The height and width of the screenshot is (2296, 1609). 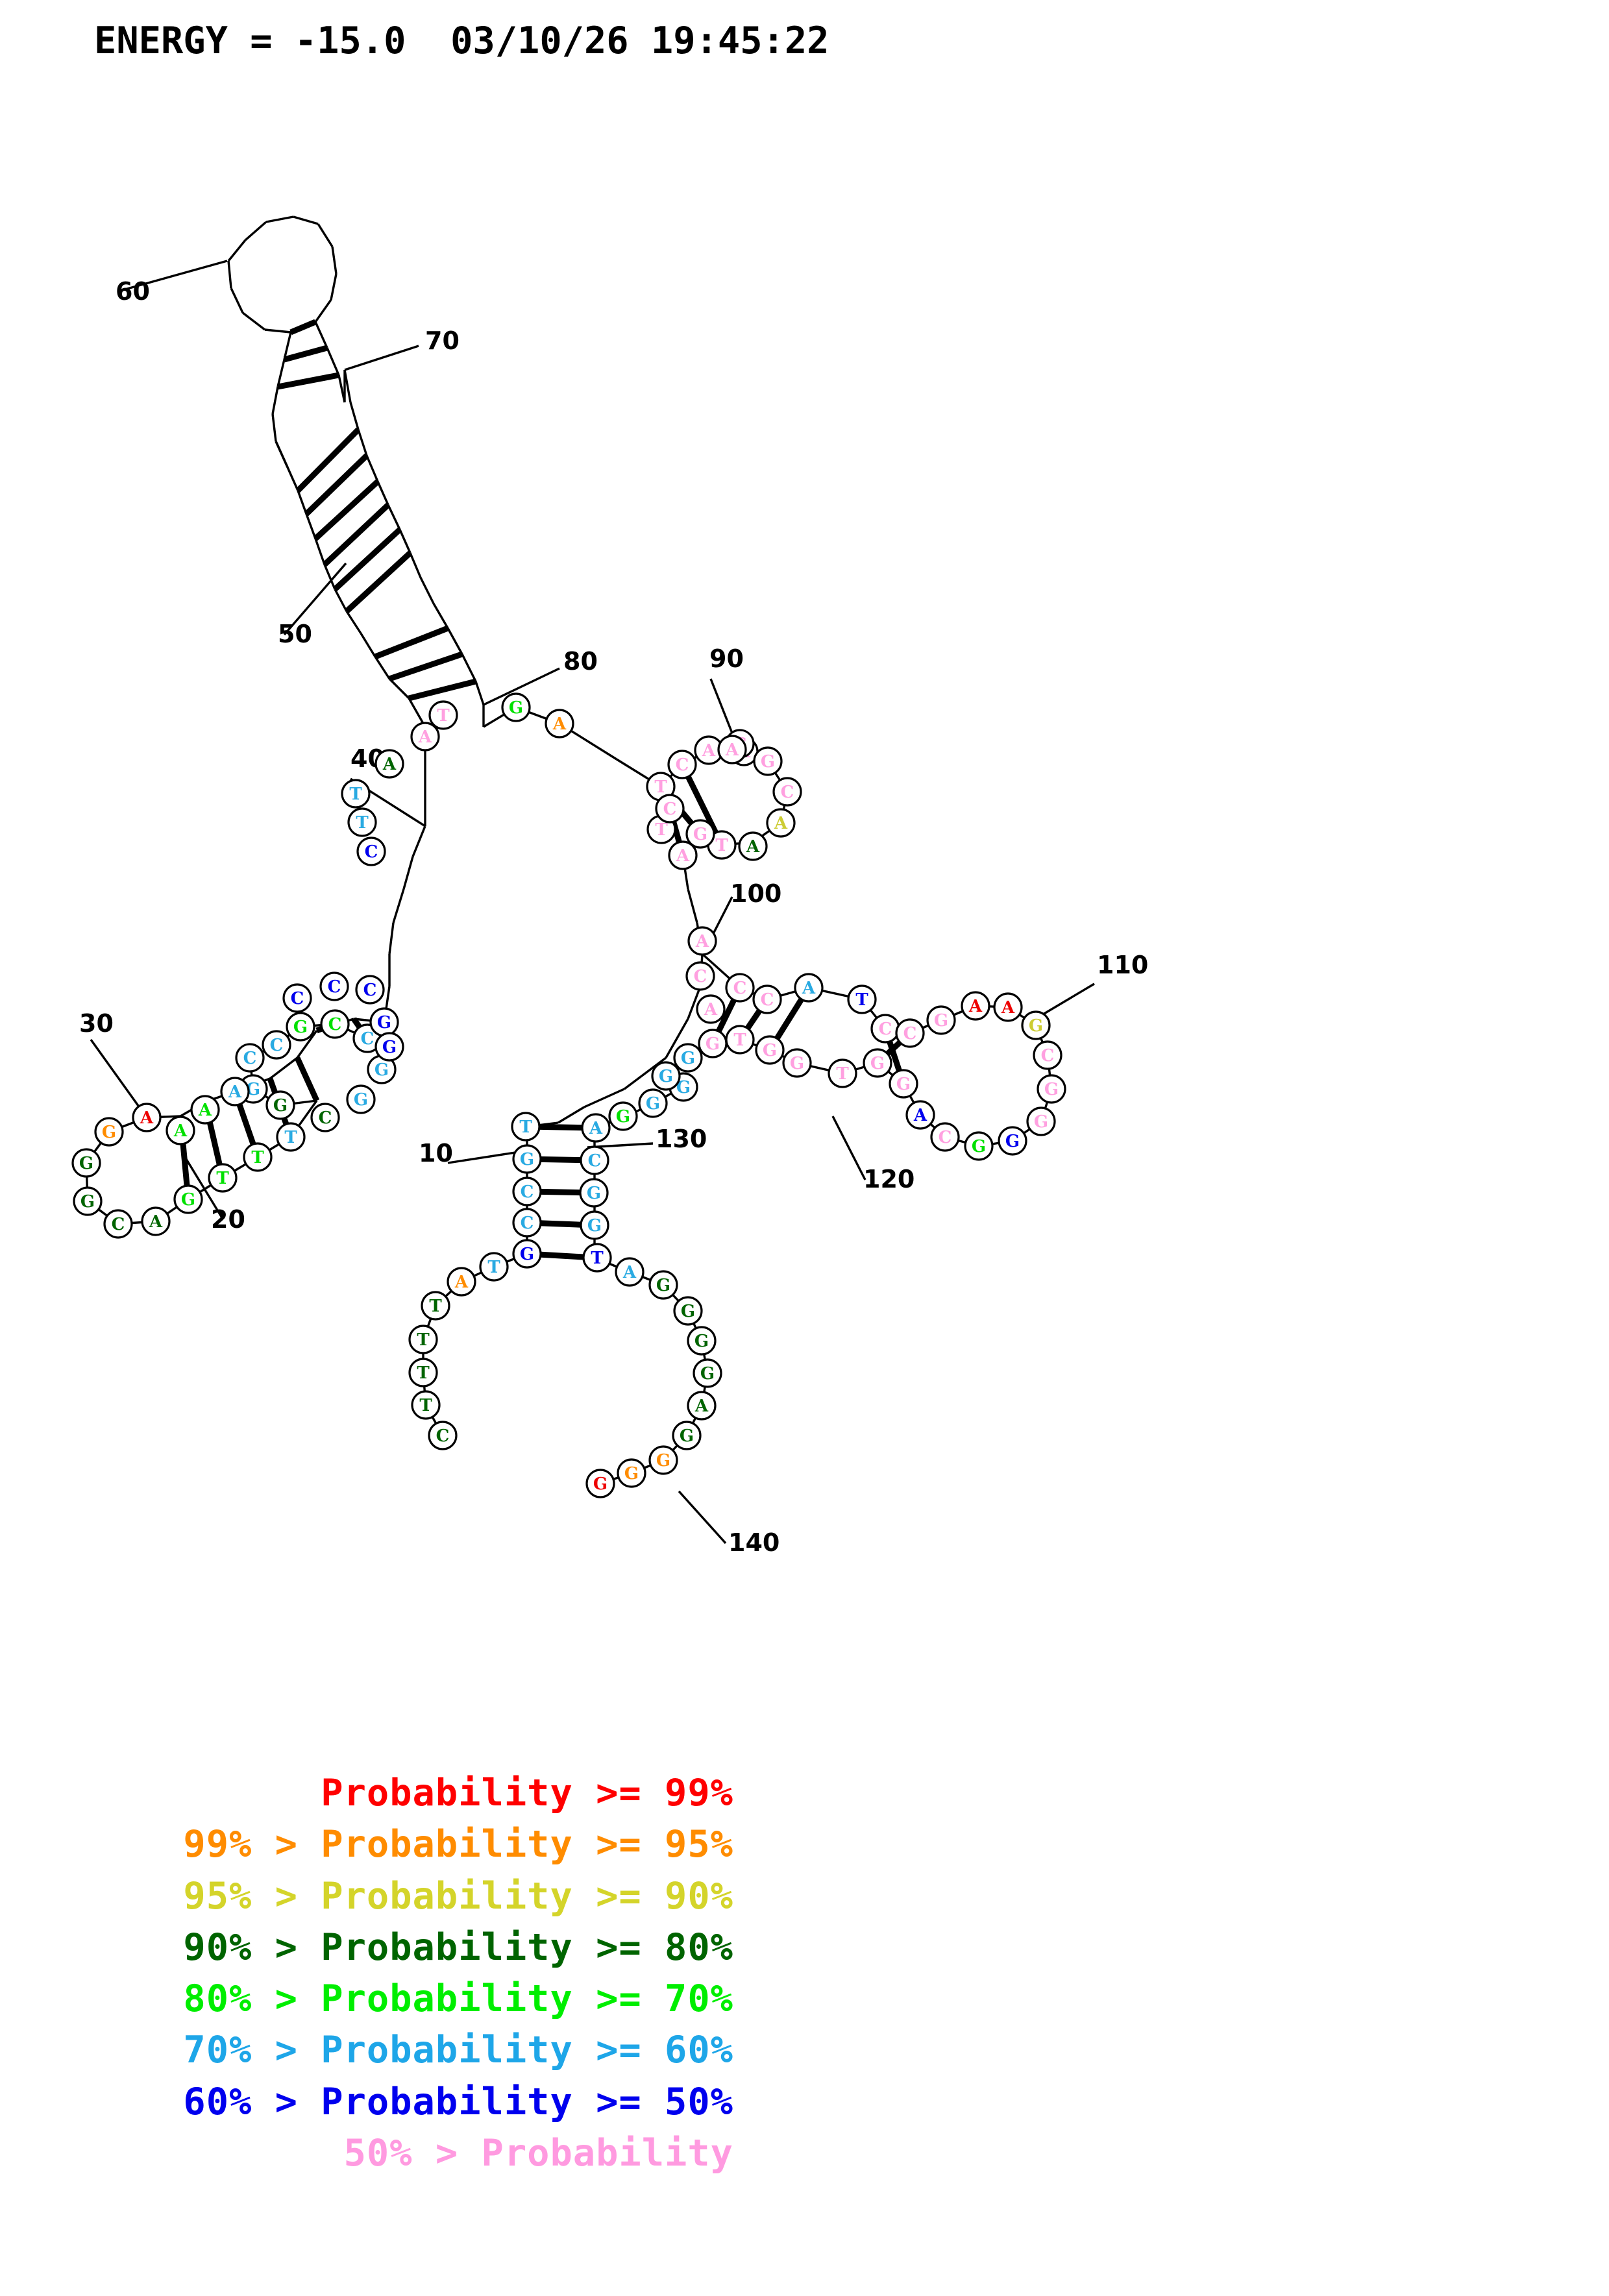 I want to click on nucleotide-25: G, so click(x=594, y=1193).